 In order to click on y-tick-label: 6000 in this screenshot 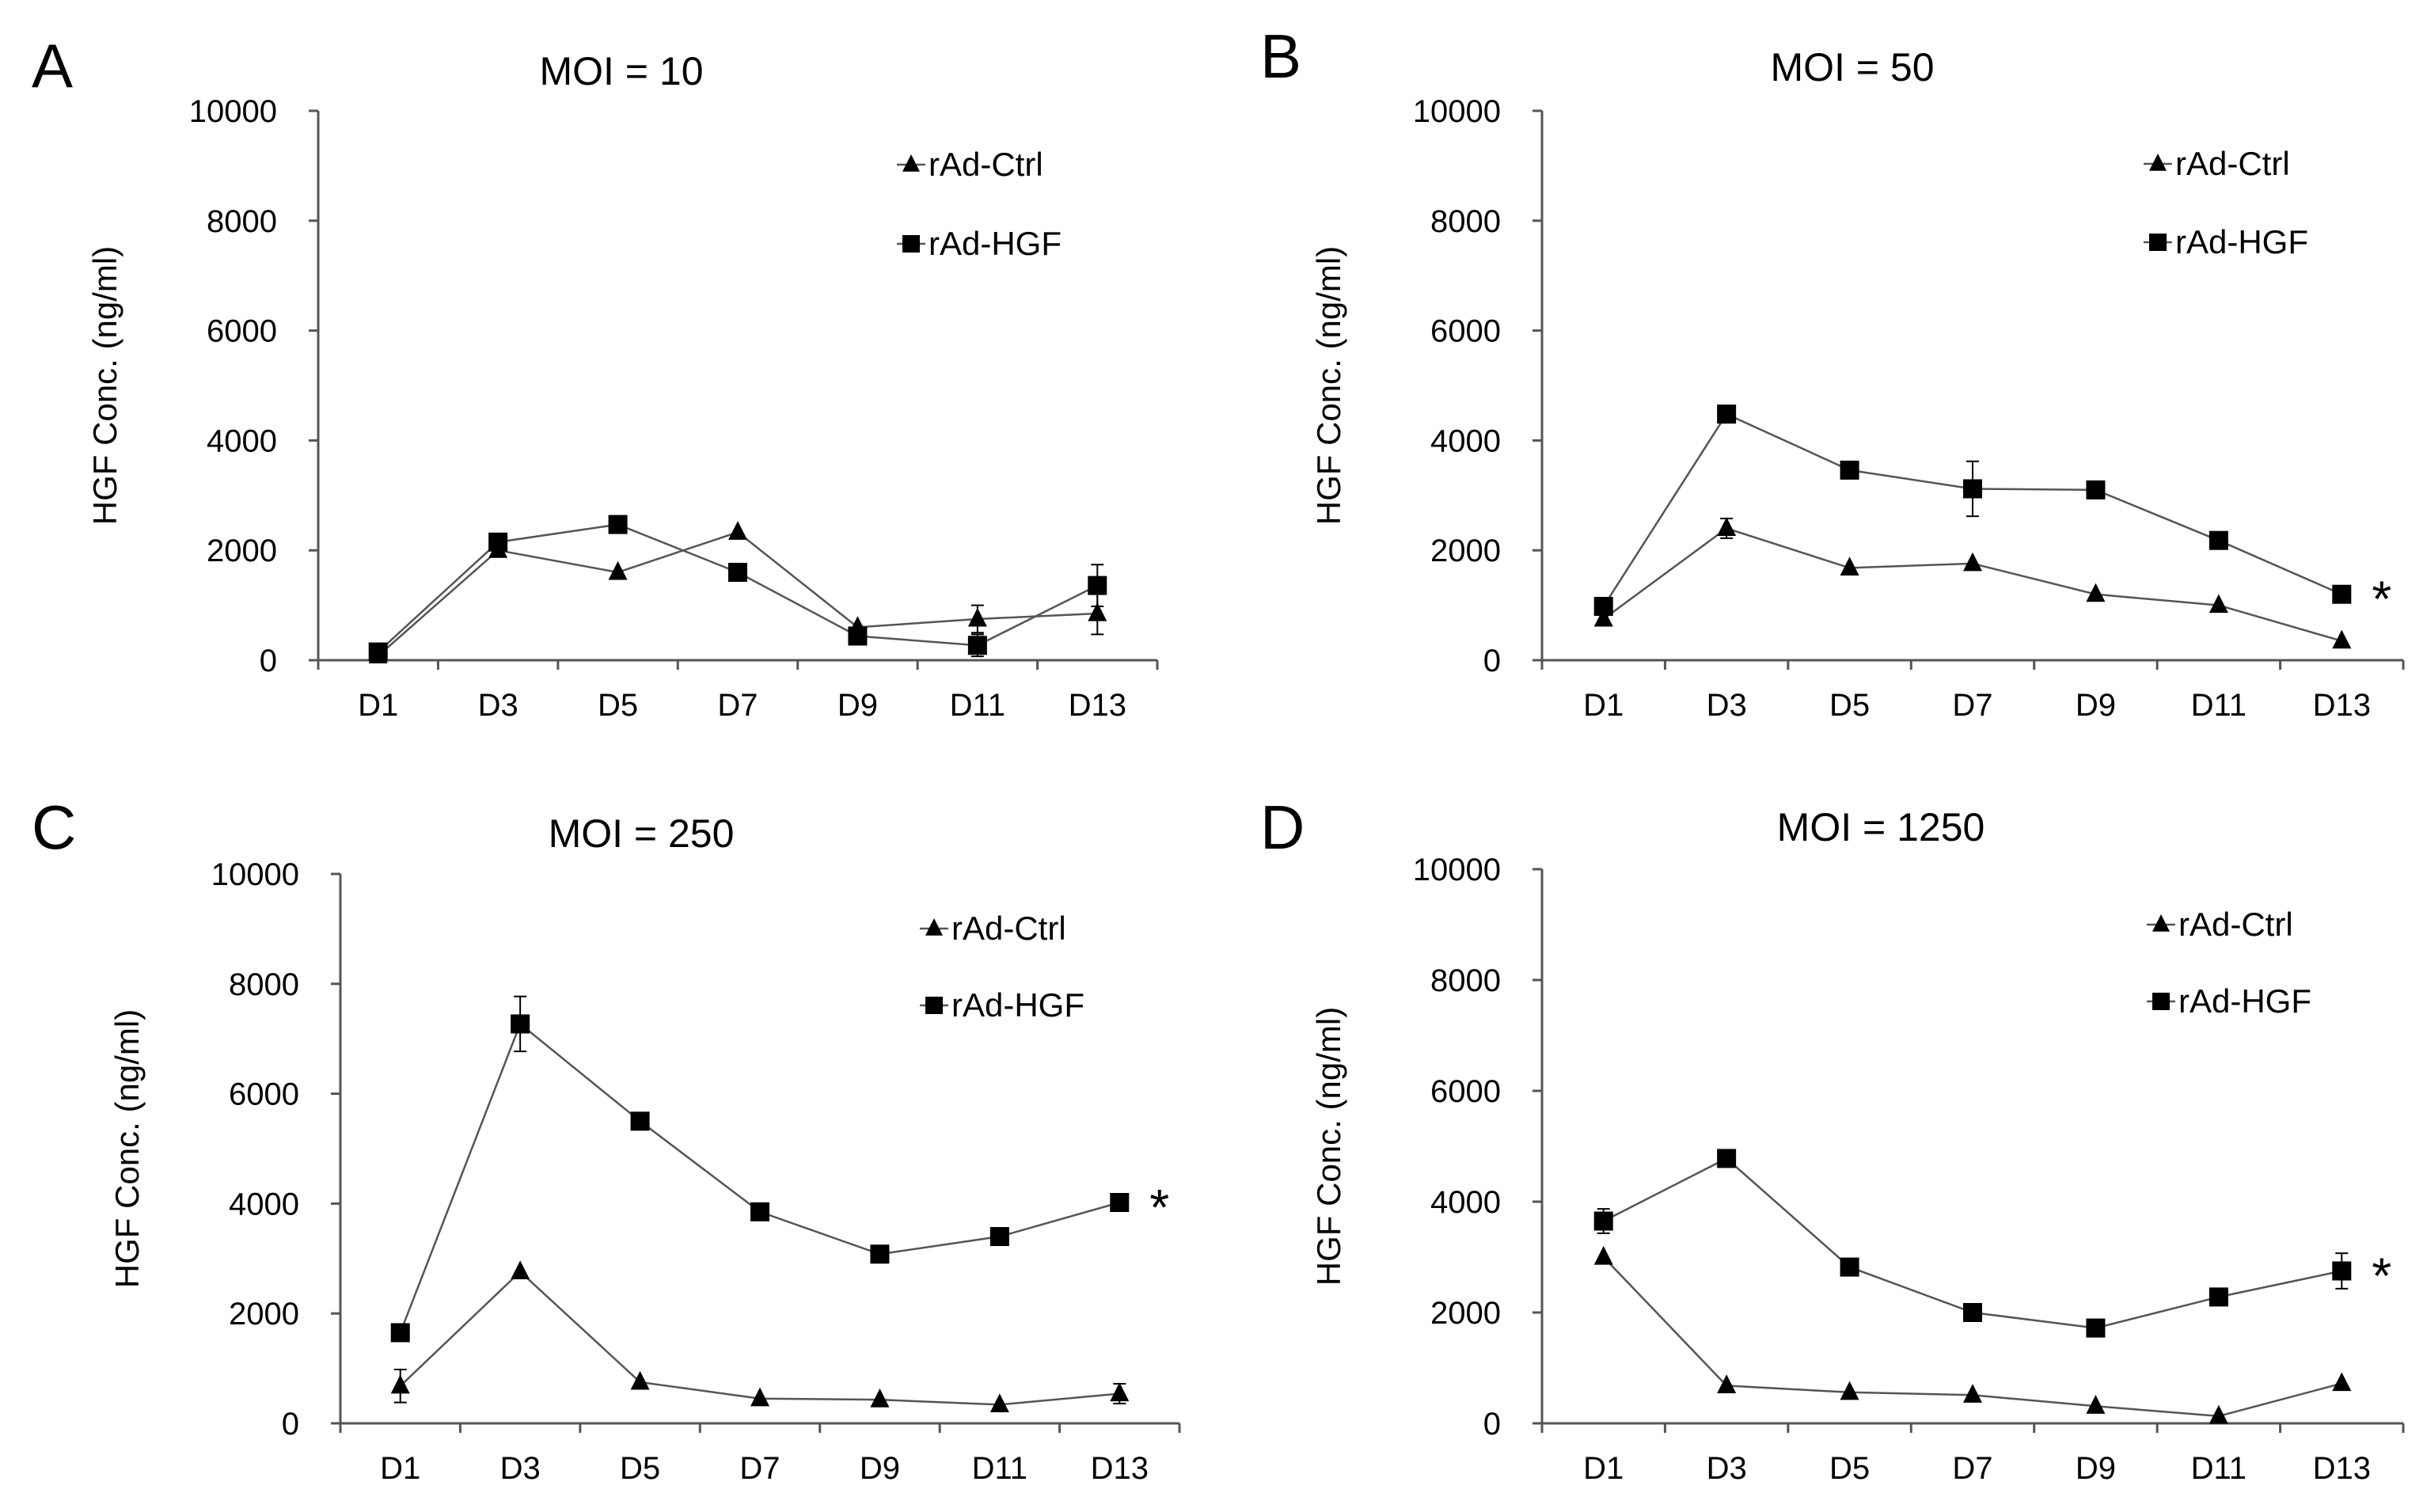, I will do `click(1465, 331)`.